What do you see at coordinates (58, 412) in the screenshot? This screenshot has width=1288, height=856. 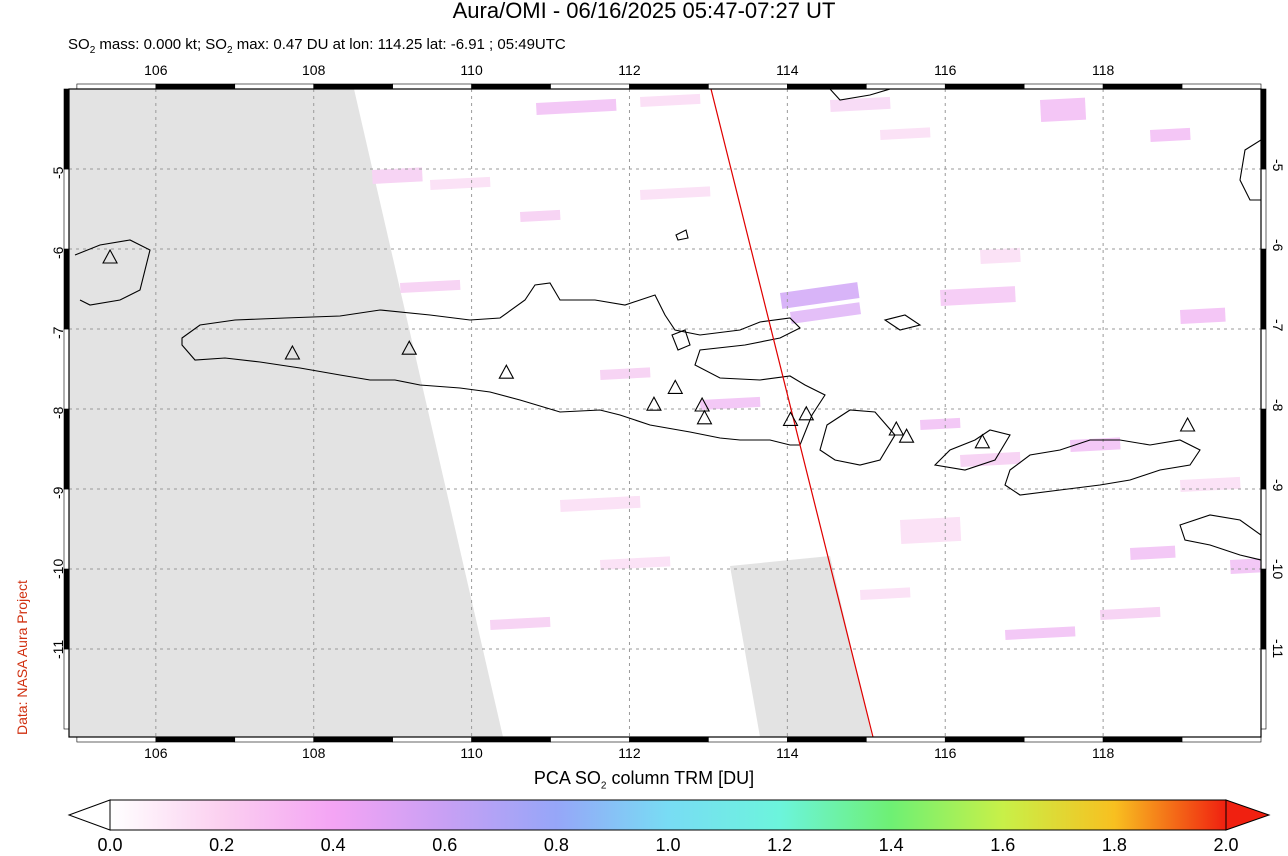 I see `left-lat-tick-label: -8` at bounding box center [58, 412].